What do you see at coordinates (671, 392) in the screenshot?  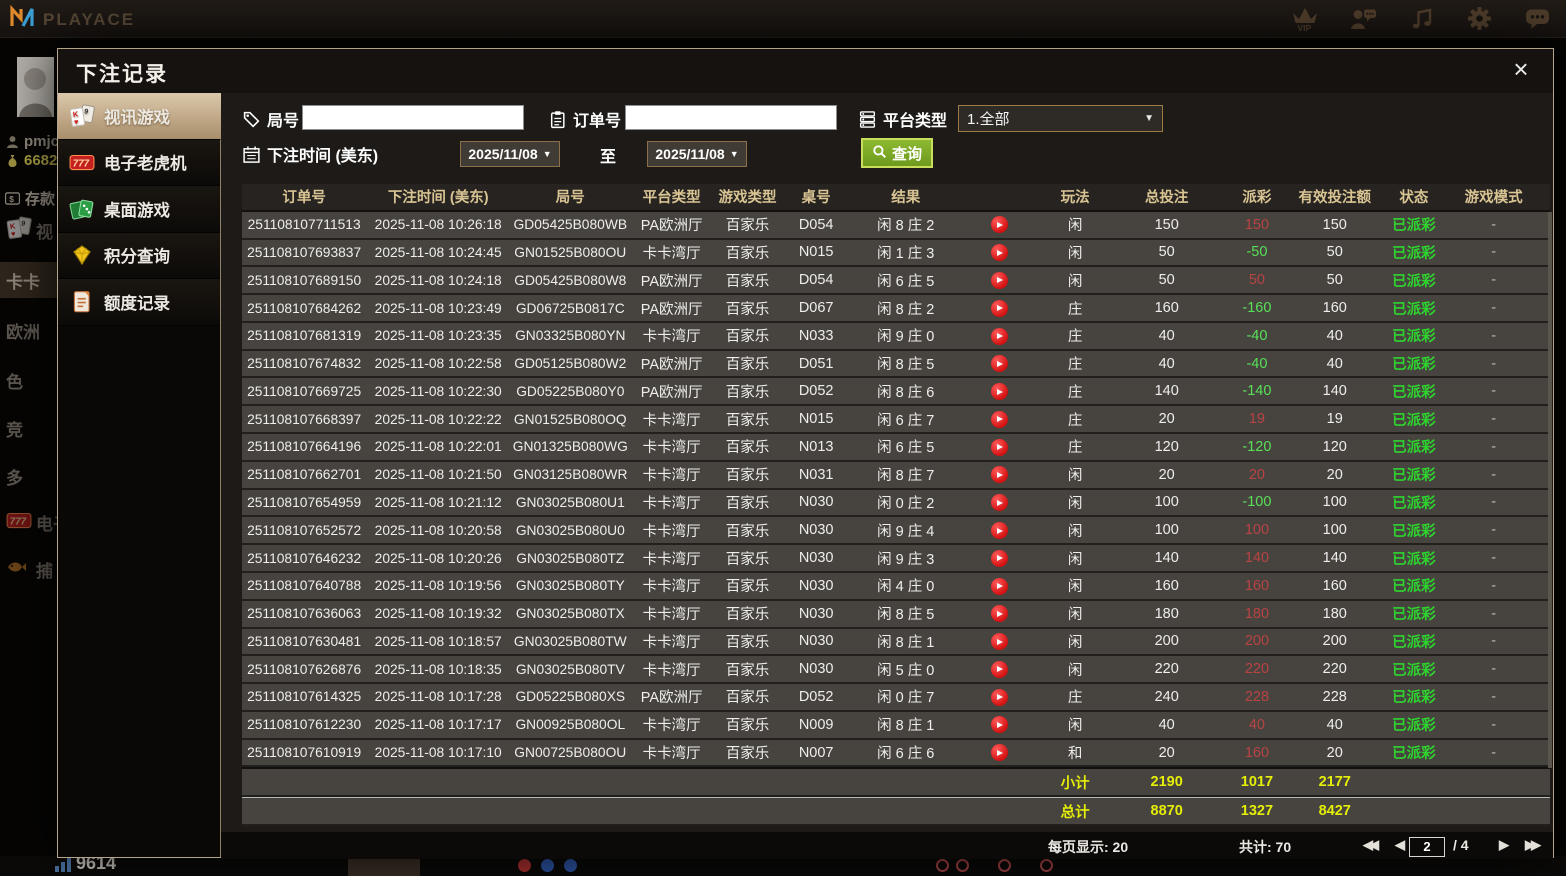 I see `cell-platform: PA欧洲厅` at bounding box center [671, 392].